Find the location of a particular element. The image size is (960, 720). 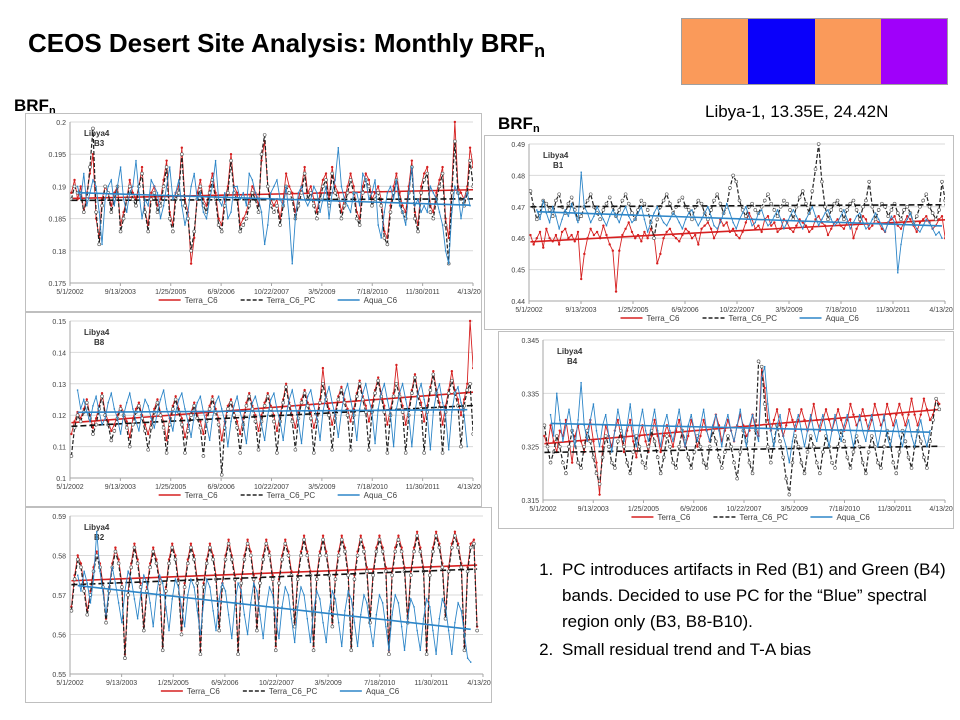

band-label: B4 is located at coordinates (572, 361).